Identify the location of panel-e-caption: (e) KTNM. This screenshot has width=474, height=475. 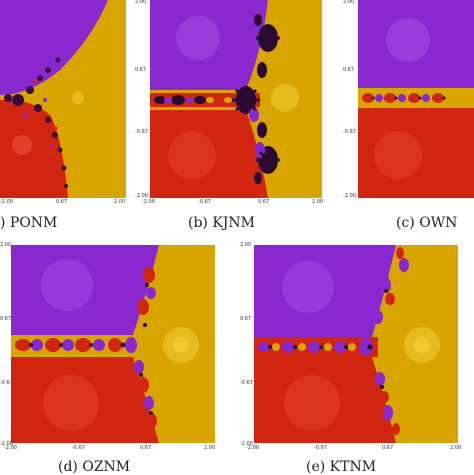
(341, 467).